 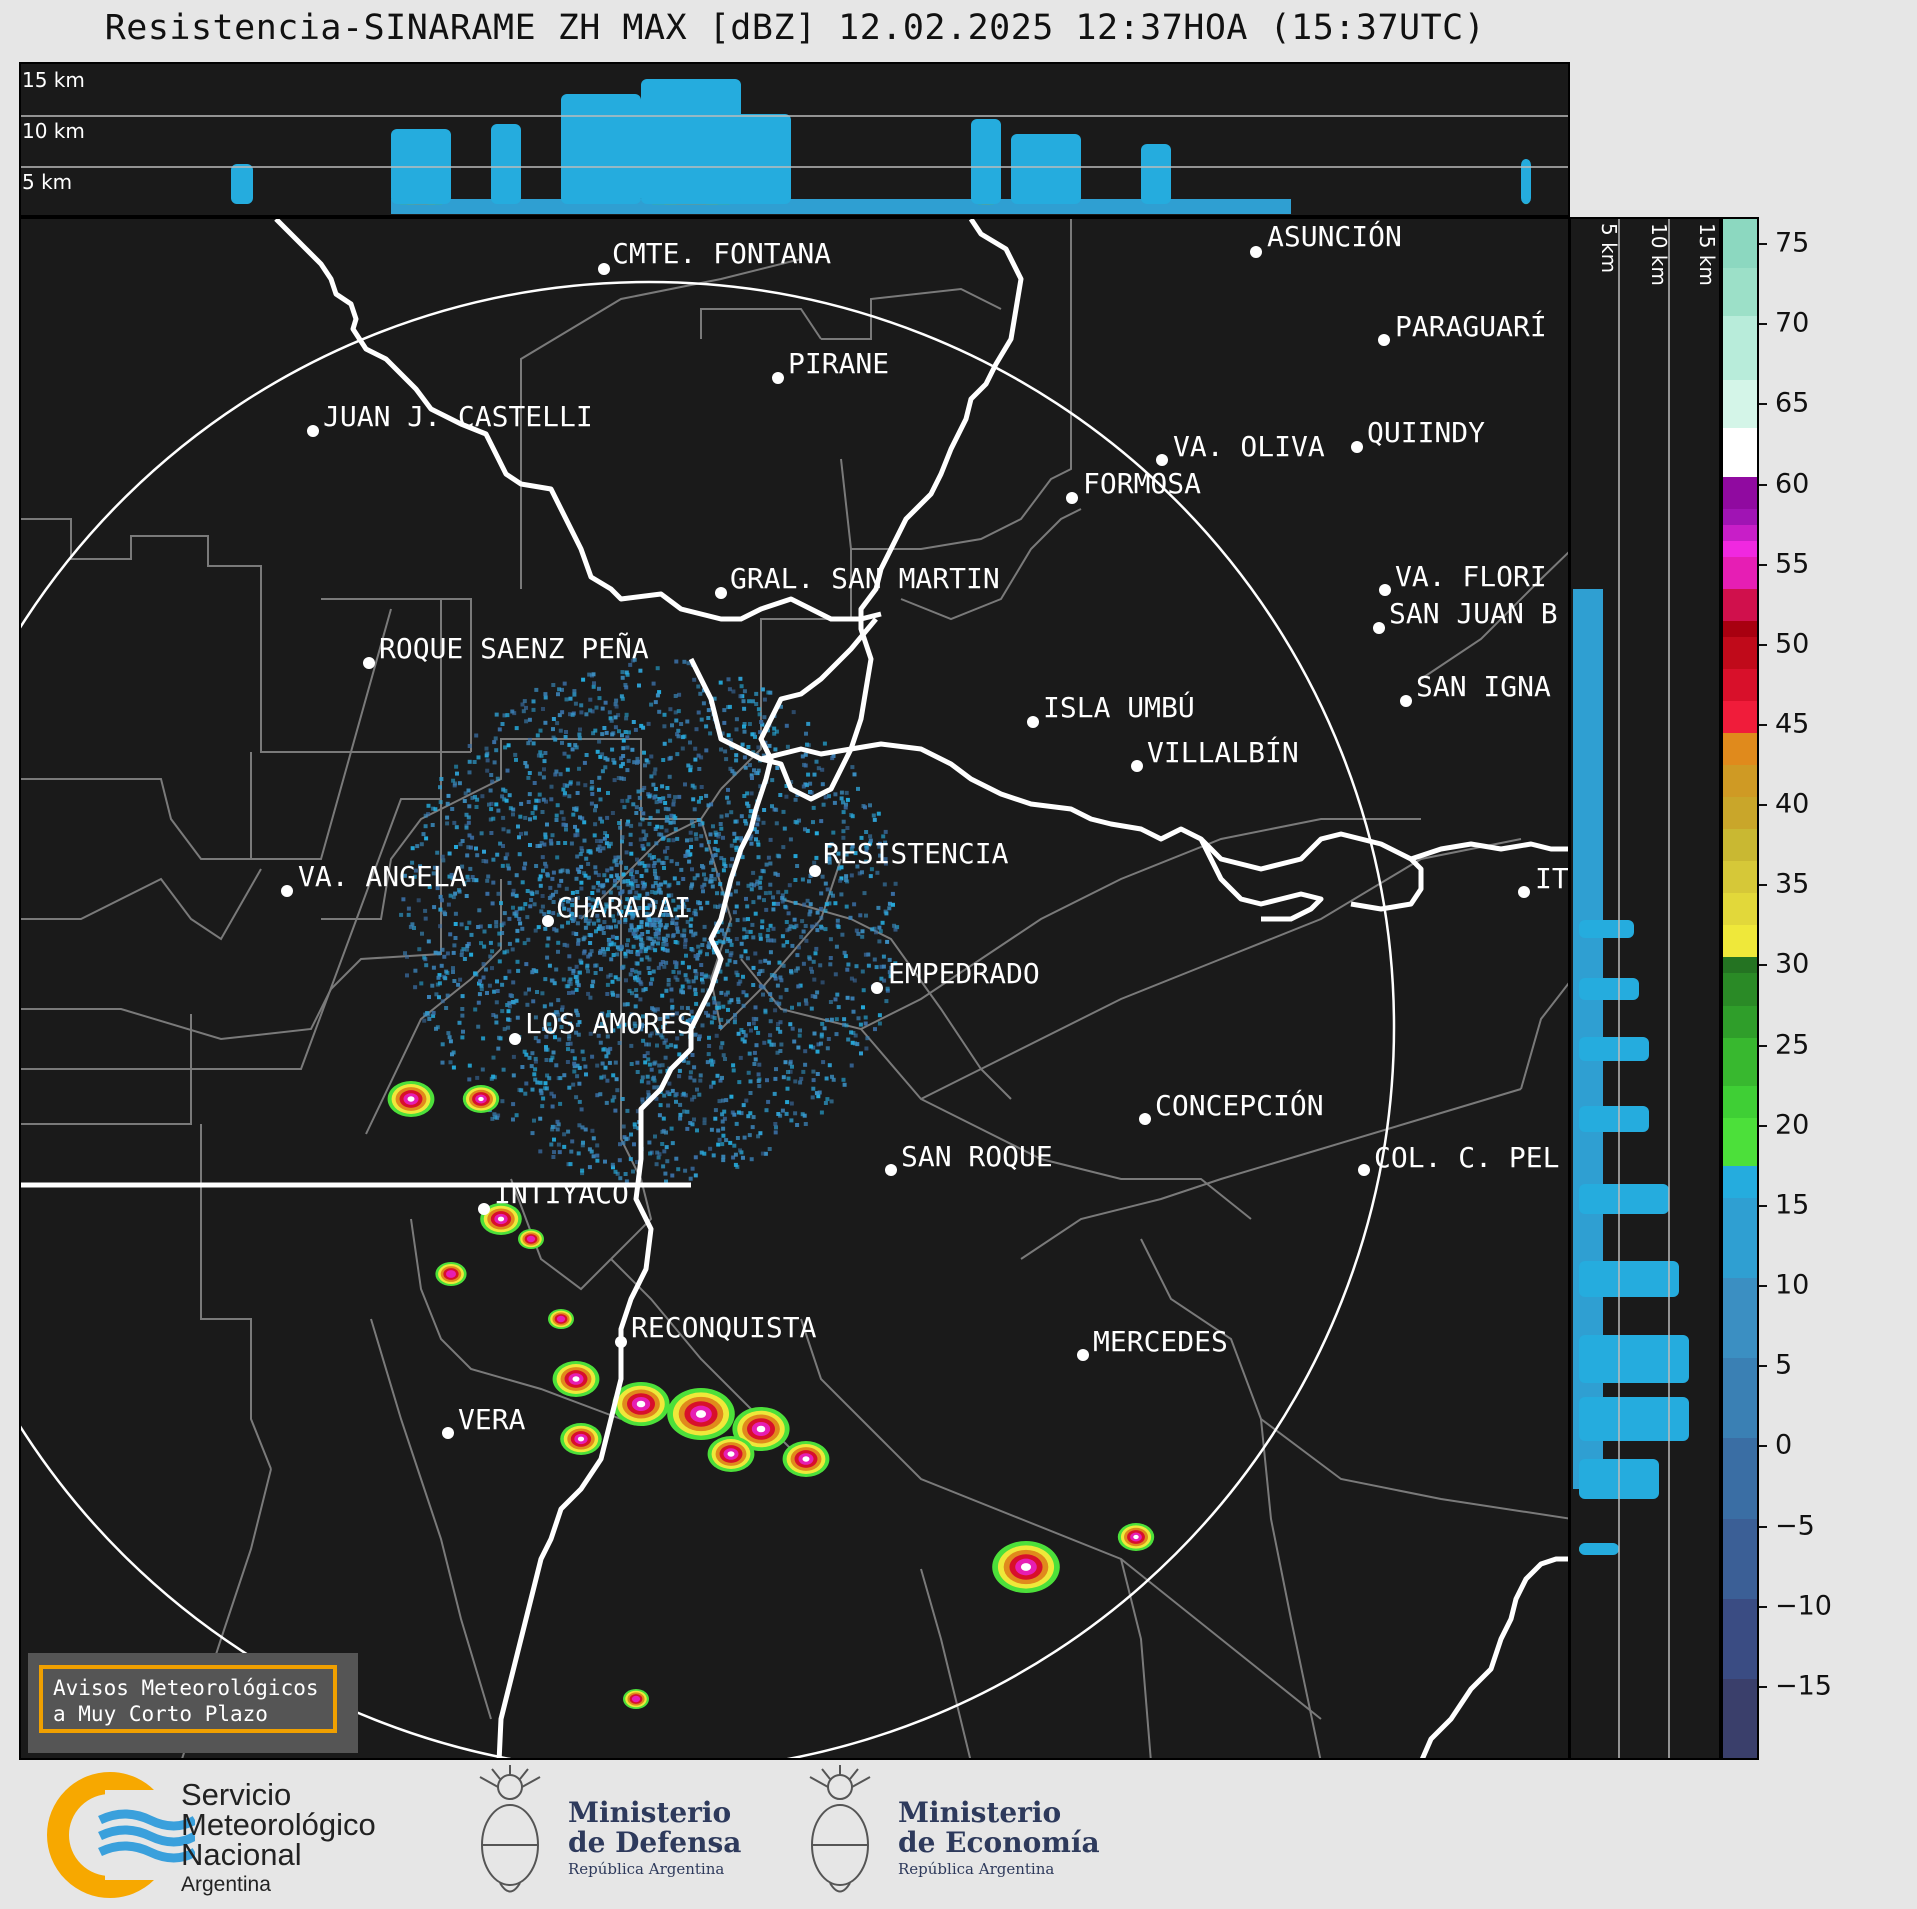 I want to click on avisos-link: Avisos Meteorológicos a Muy Corto Plazo, so click(x=188, y=1699).